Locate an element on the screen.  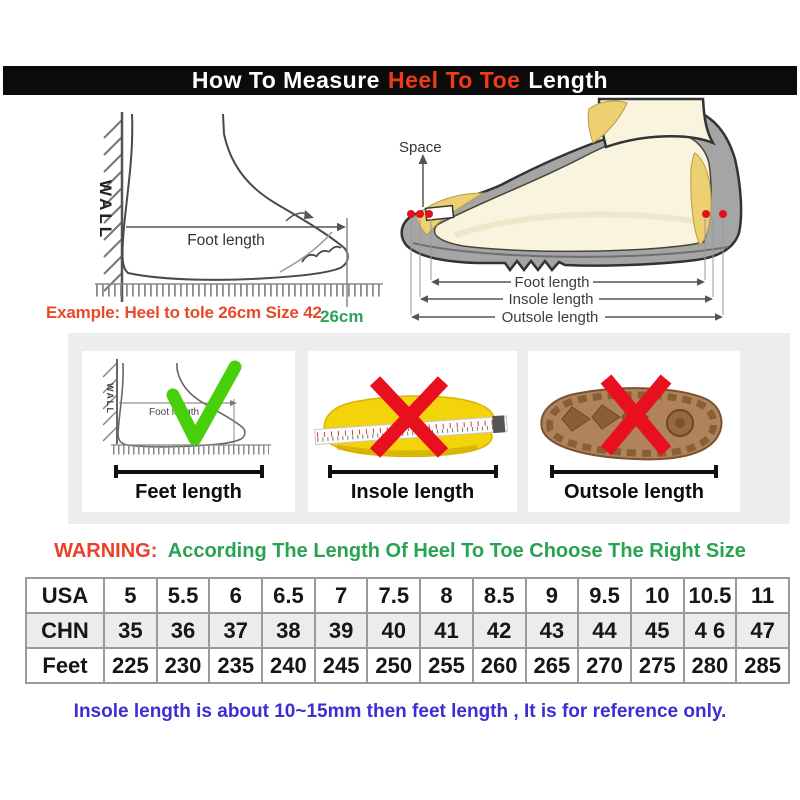
size-cell: 8 is located at coordinates (446, 595).